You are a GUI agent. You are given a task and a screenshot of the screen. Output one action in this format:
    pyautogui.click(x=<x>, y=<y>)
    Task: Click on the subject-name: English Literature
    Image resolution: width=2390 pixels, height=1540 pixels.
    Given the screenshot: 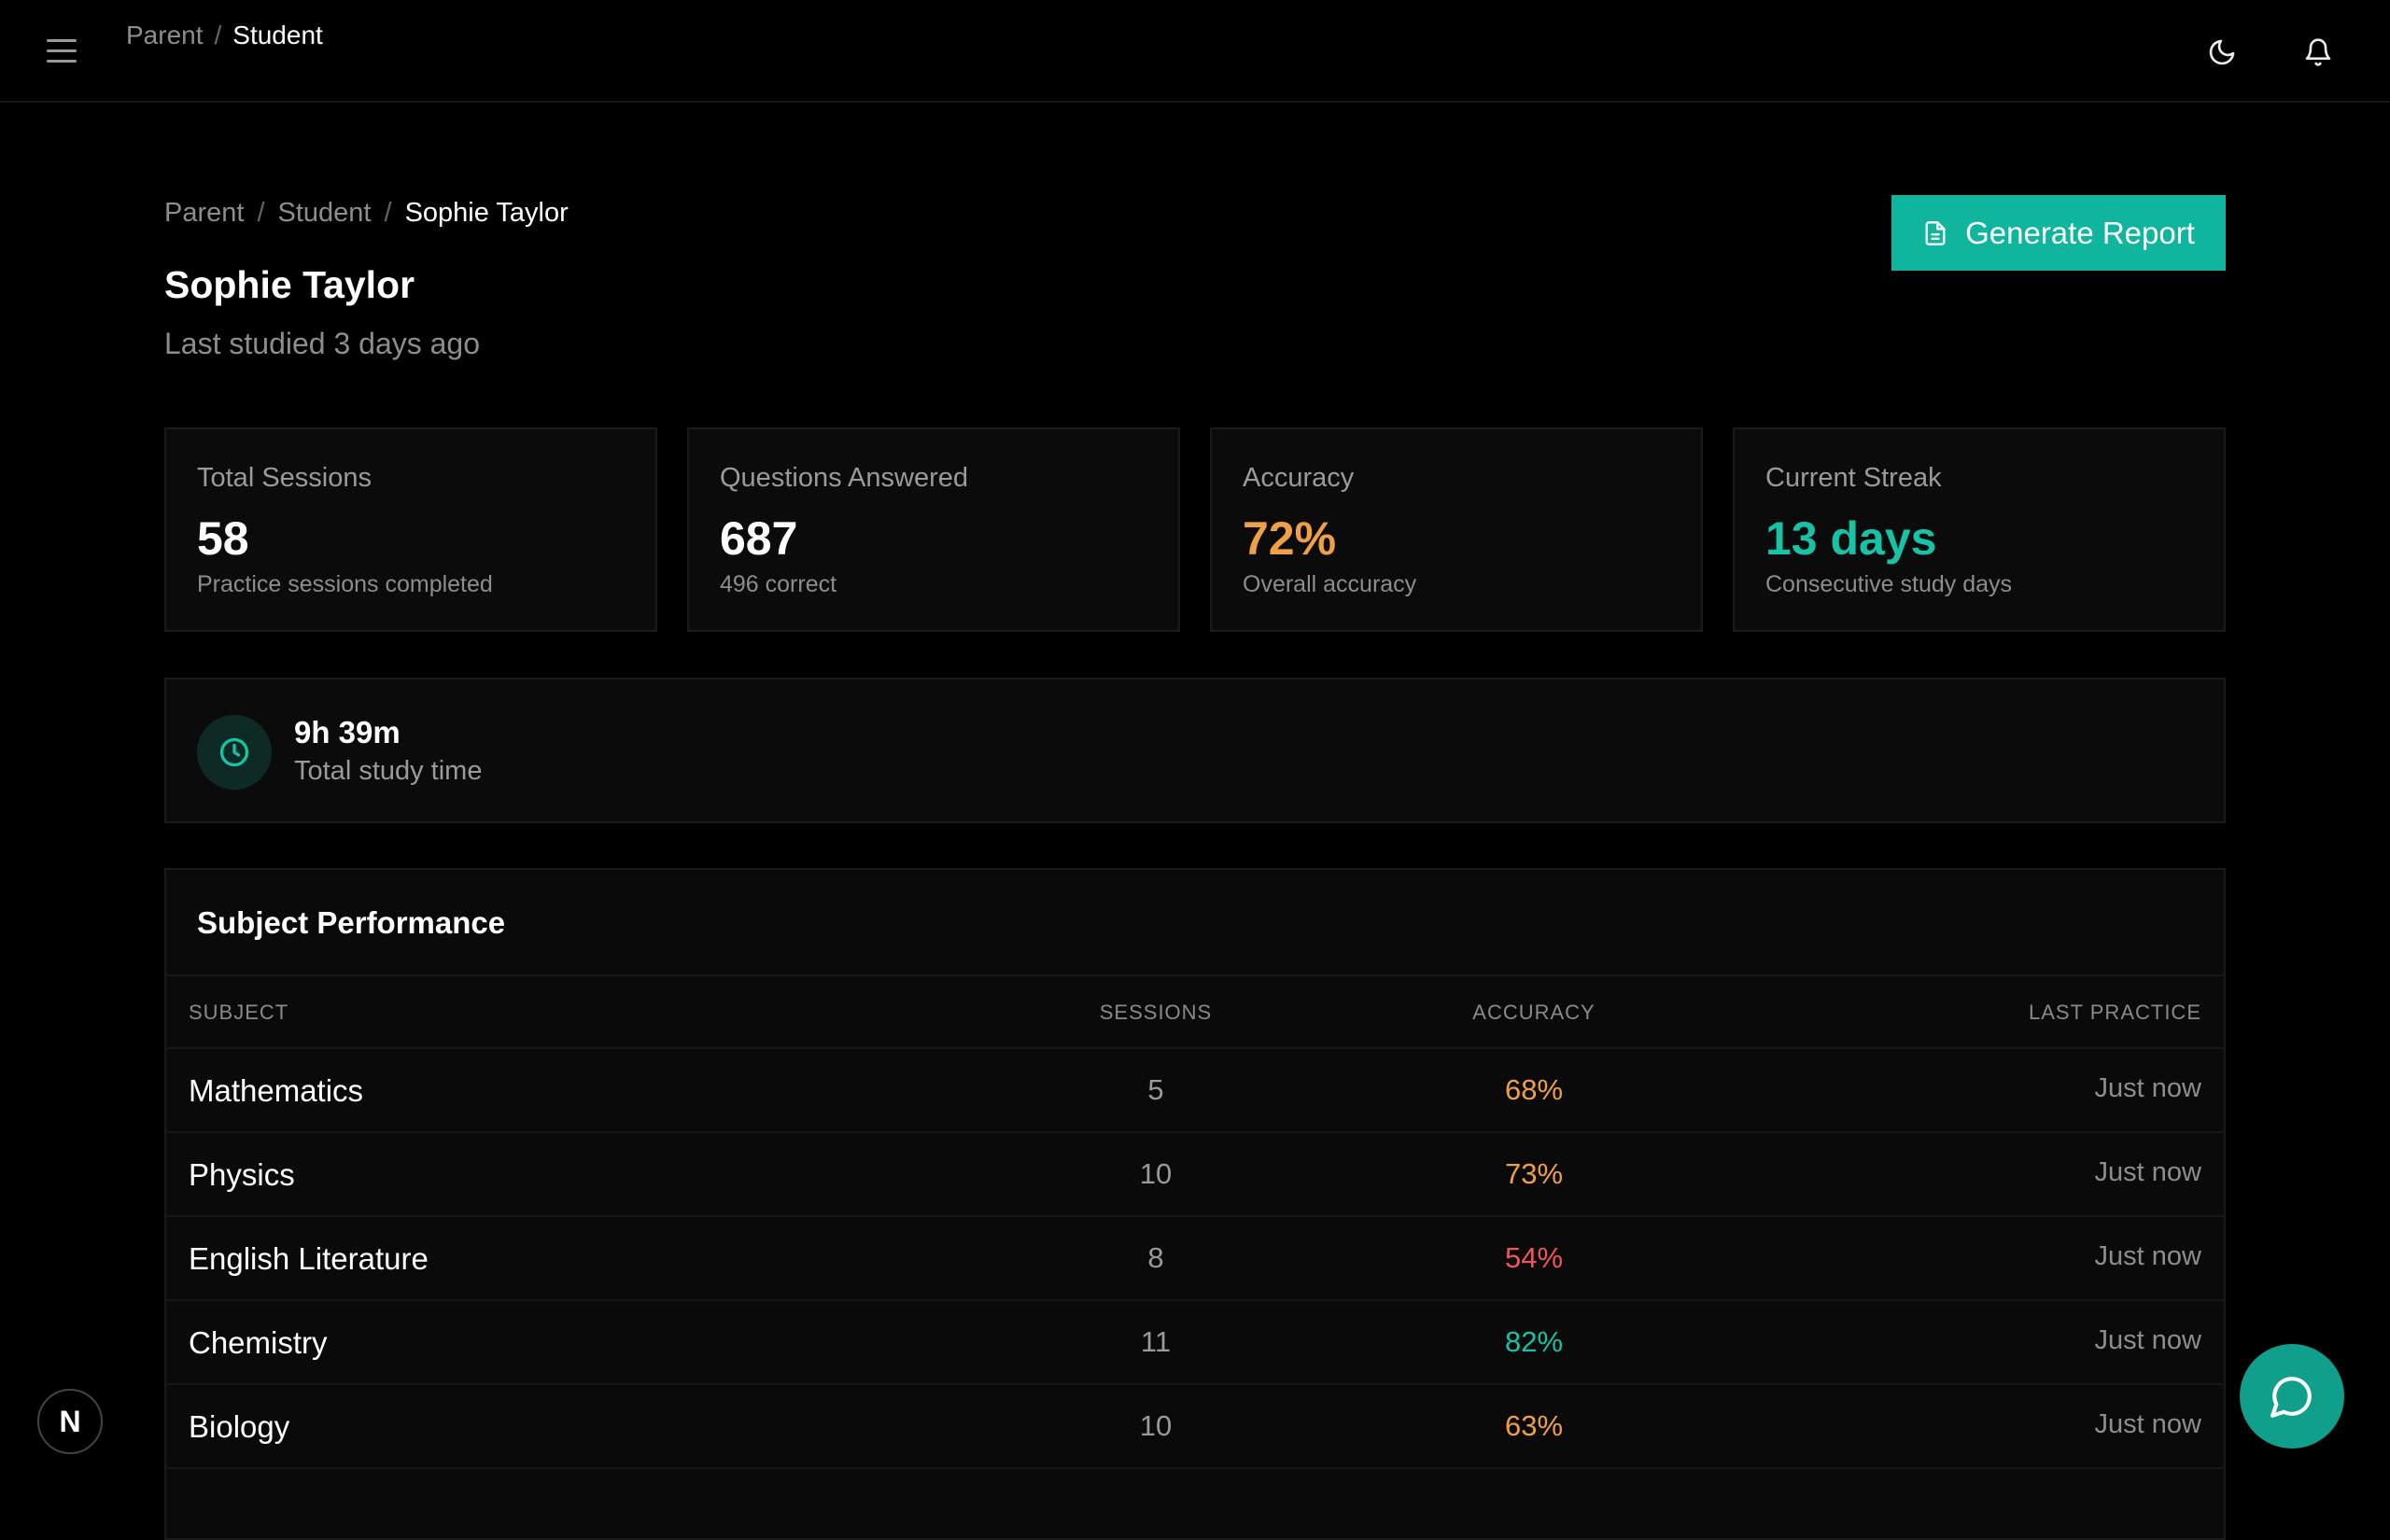 What is the action you would take?
    pyautogui.click(x=309, y=1258)
    